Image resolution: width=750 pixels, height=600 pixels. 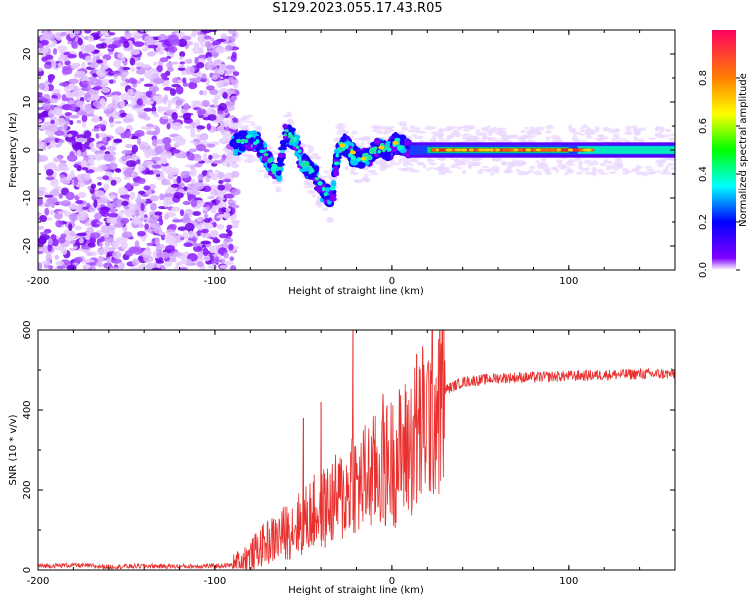 I want to click on colorbar-tick-label: 0.8, so click(x=703, y=78).